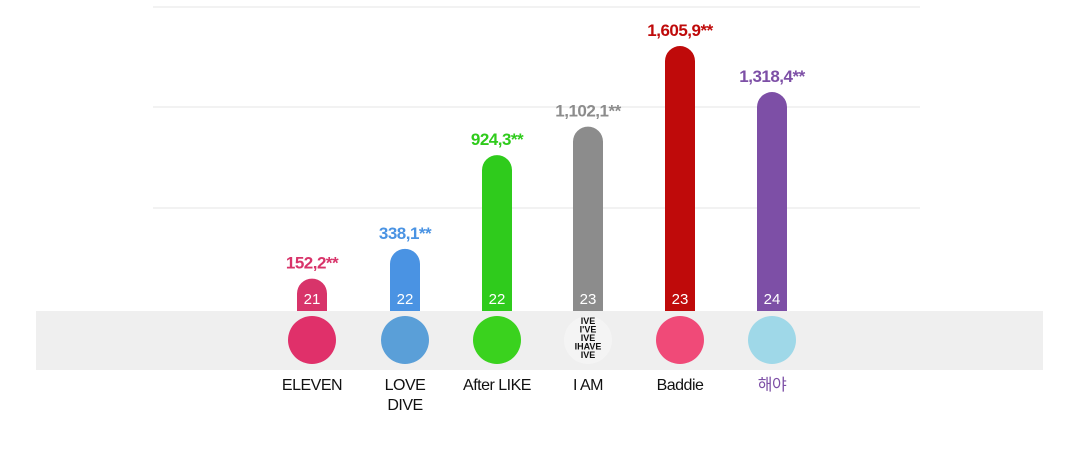  I want to click on bar-number: 24, so click(772, 299).